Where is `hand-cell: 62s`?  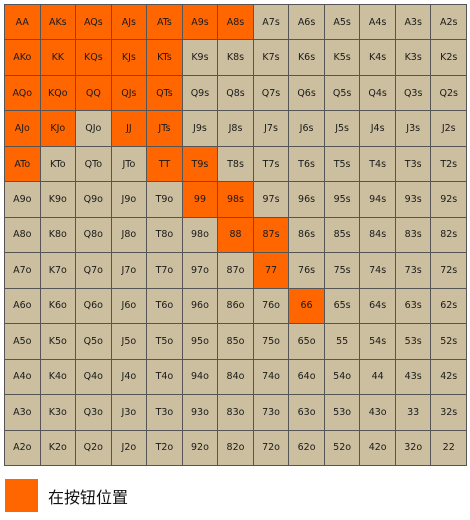
hand-cell: 62s is located at coordinates (448, 306).